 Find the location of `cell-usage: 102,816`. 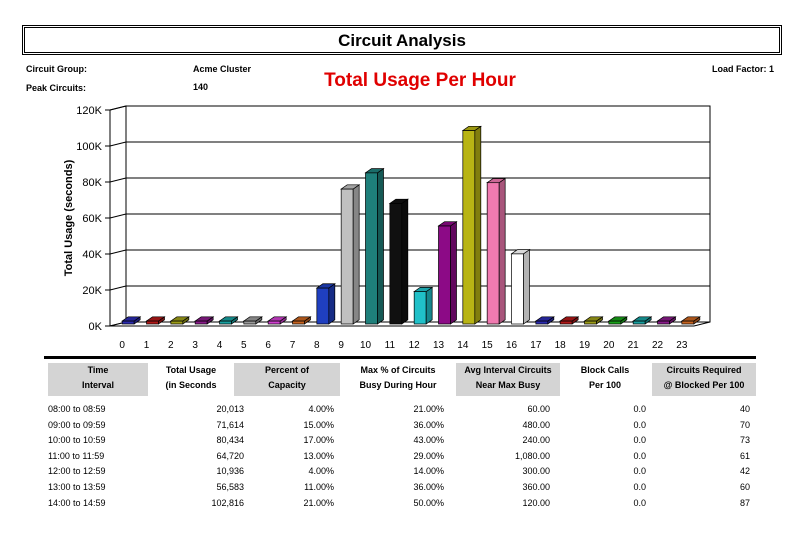

cell-usage: 102,816 is located at coordinates (227, 502).